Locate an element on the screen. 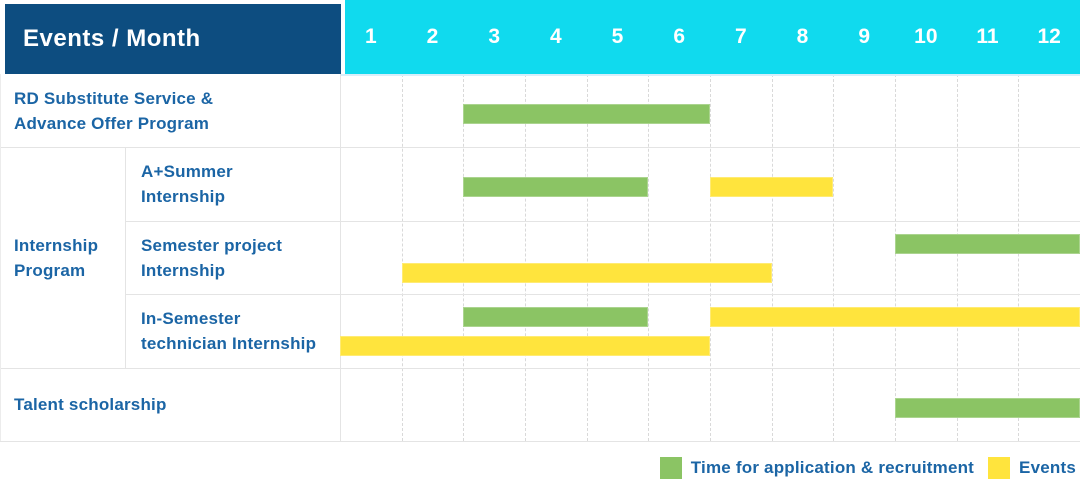  legend-item-time-for-application-recruitment: Time for application & recruitment is located at coordinates (817, 468).